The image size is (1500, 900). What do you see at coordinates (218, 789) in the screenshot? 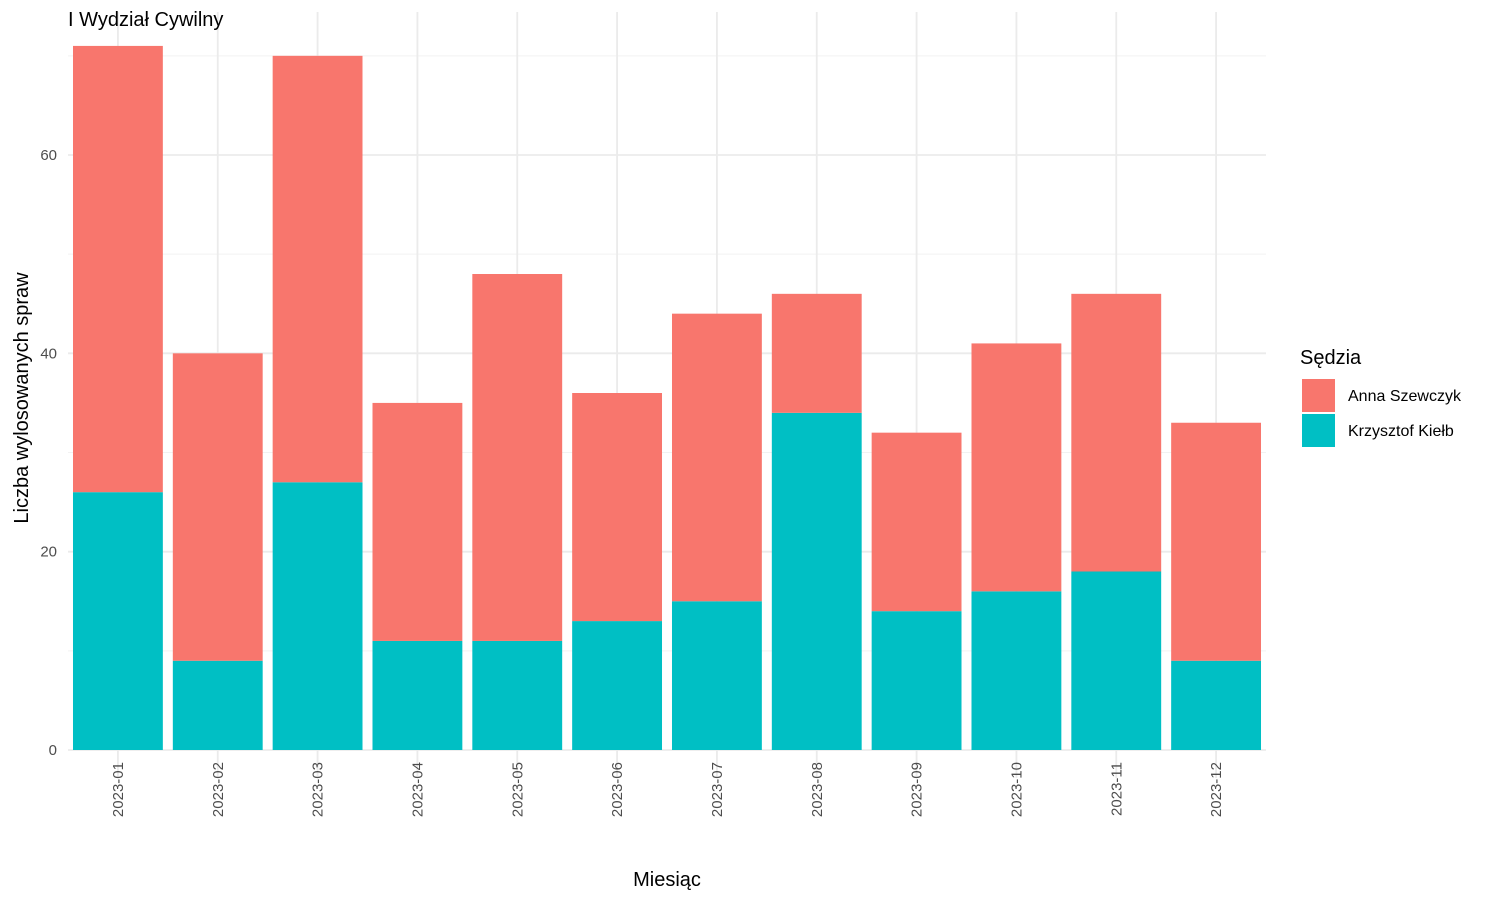
I see `x-tick-label: 2023-02` at bounding box center [218, 789].